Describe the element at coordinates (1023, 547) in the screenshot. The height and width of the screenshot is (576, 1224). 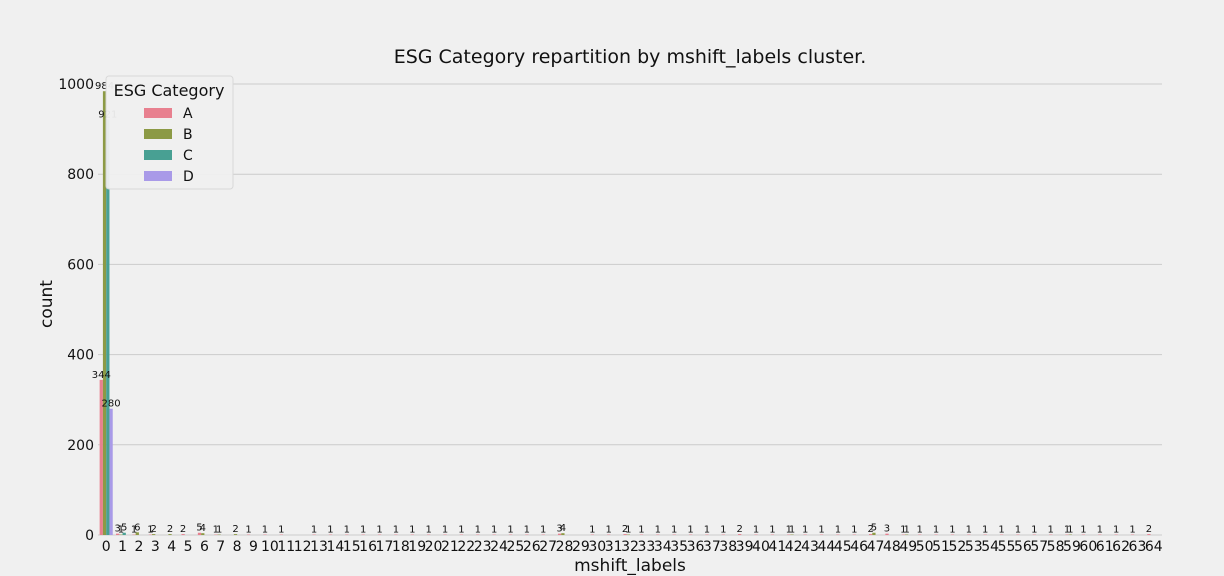
I see `x-tick-label: 56` at that location.